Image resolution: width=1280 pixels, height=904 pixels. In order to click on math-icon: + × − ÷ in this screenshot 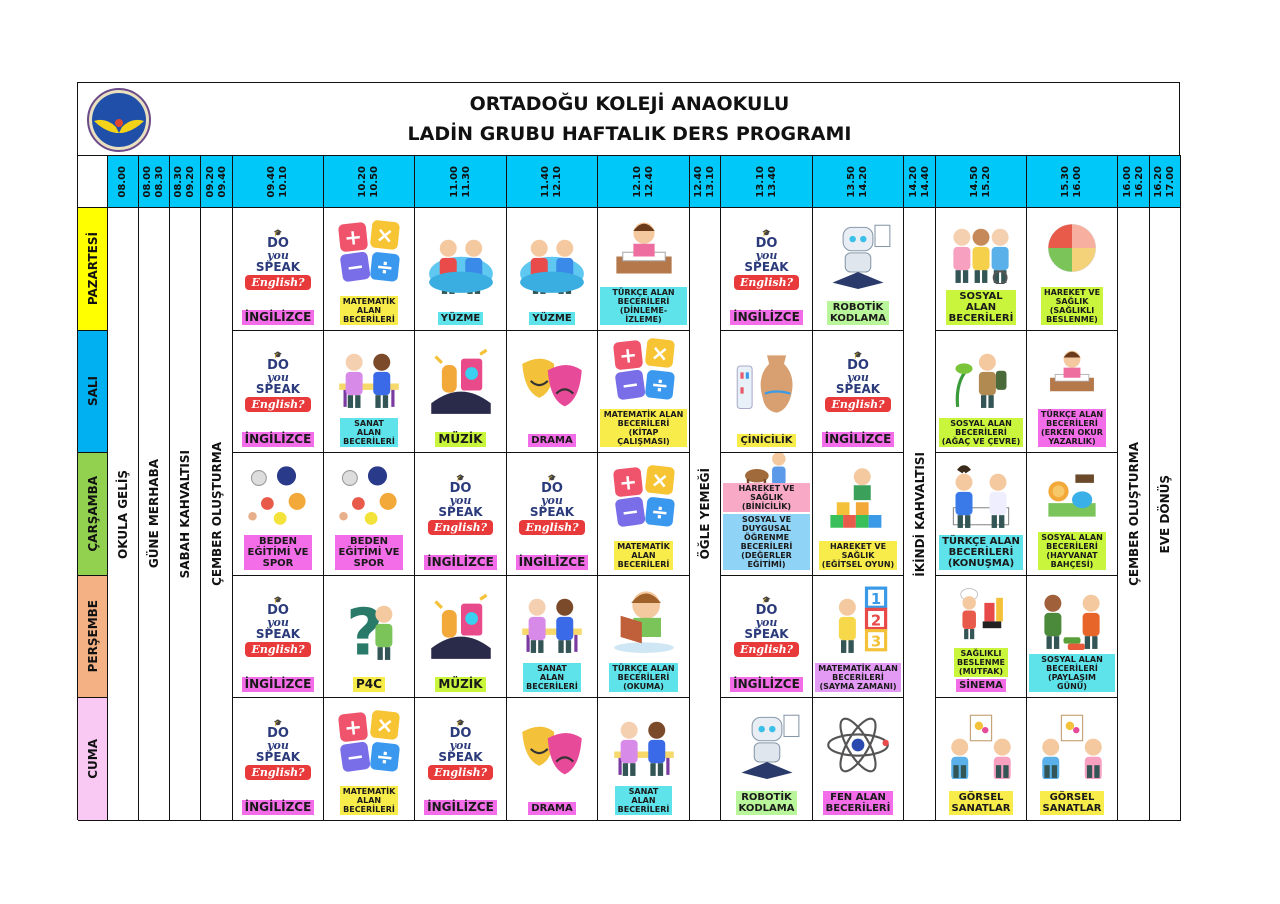, I will do `click(643, 497)`.